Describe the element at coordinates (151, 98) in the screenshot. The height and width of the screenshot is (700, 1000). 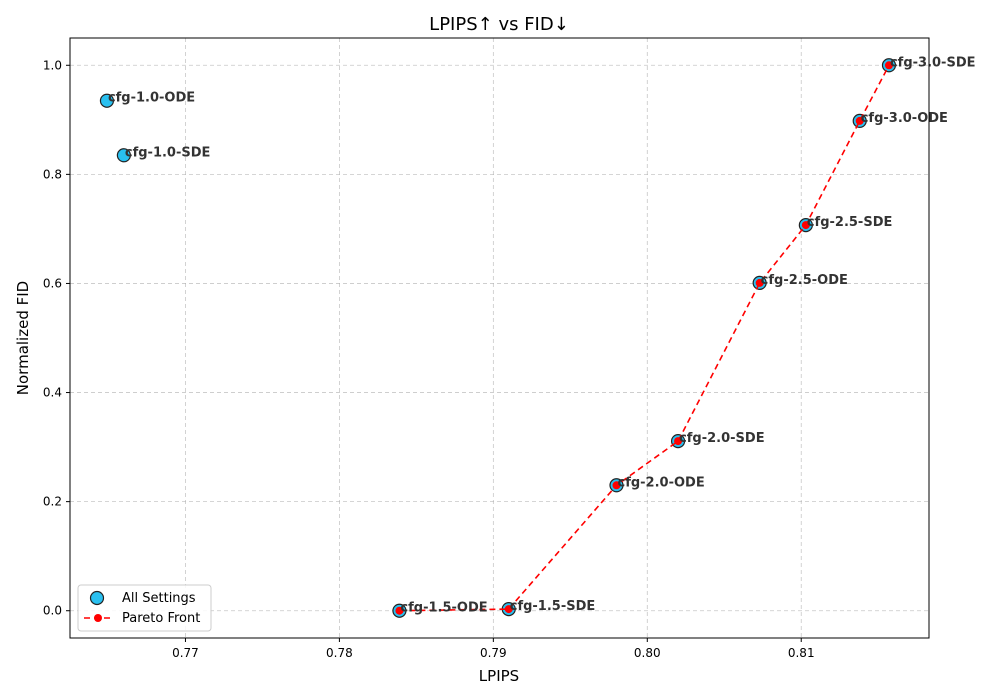
I see `point-label: cfg-1.0-ODE` at that location.